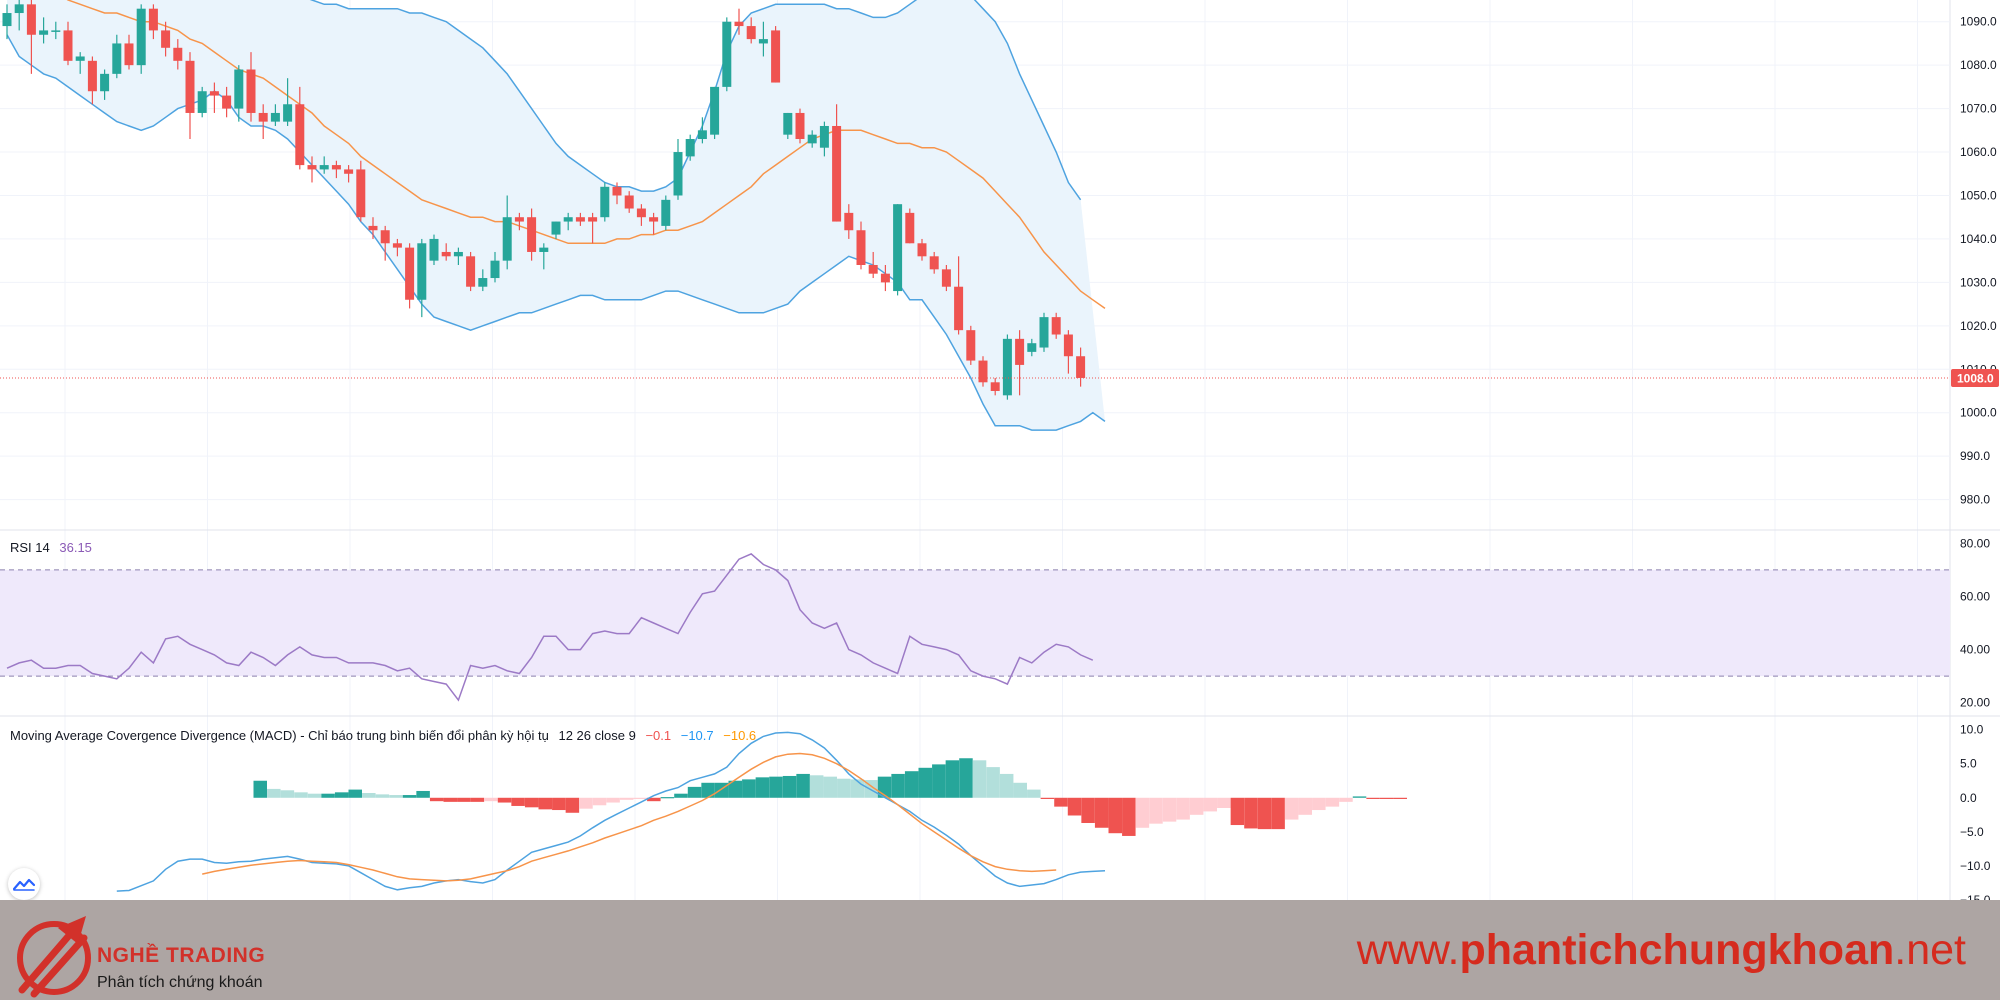 The width and height of the screenshot is (2000, 1000). What do you see at coordinates (180, 982) in the screenshot?
I see `brand-tagline: Phân tích chứng khoán` at bounding box center [180, 982].